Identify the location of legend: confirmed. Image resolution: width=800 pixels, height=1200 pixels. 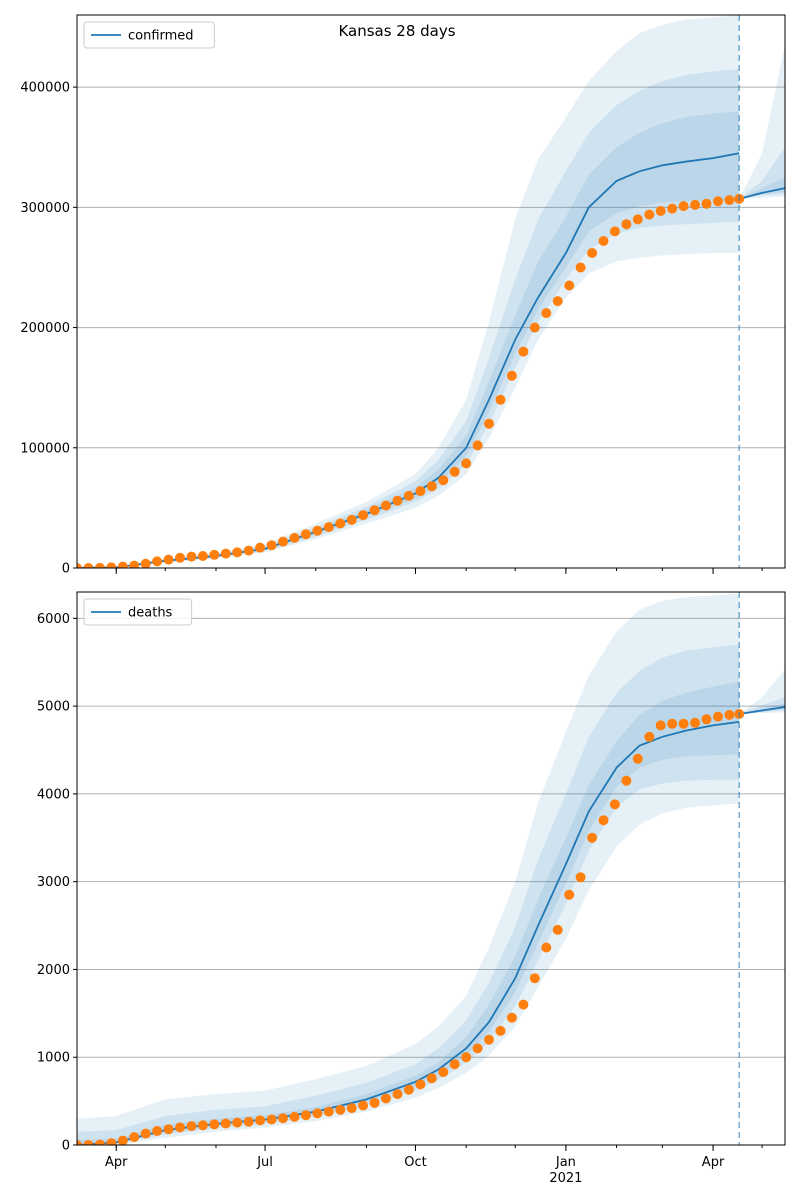
(149, 35).